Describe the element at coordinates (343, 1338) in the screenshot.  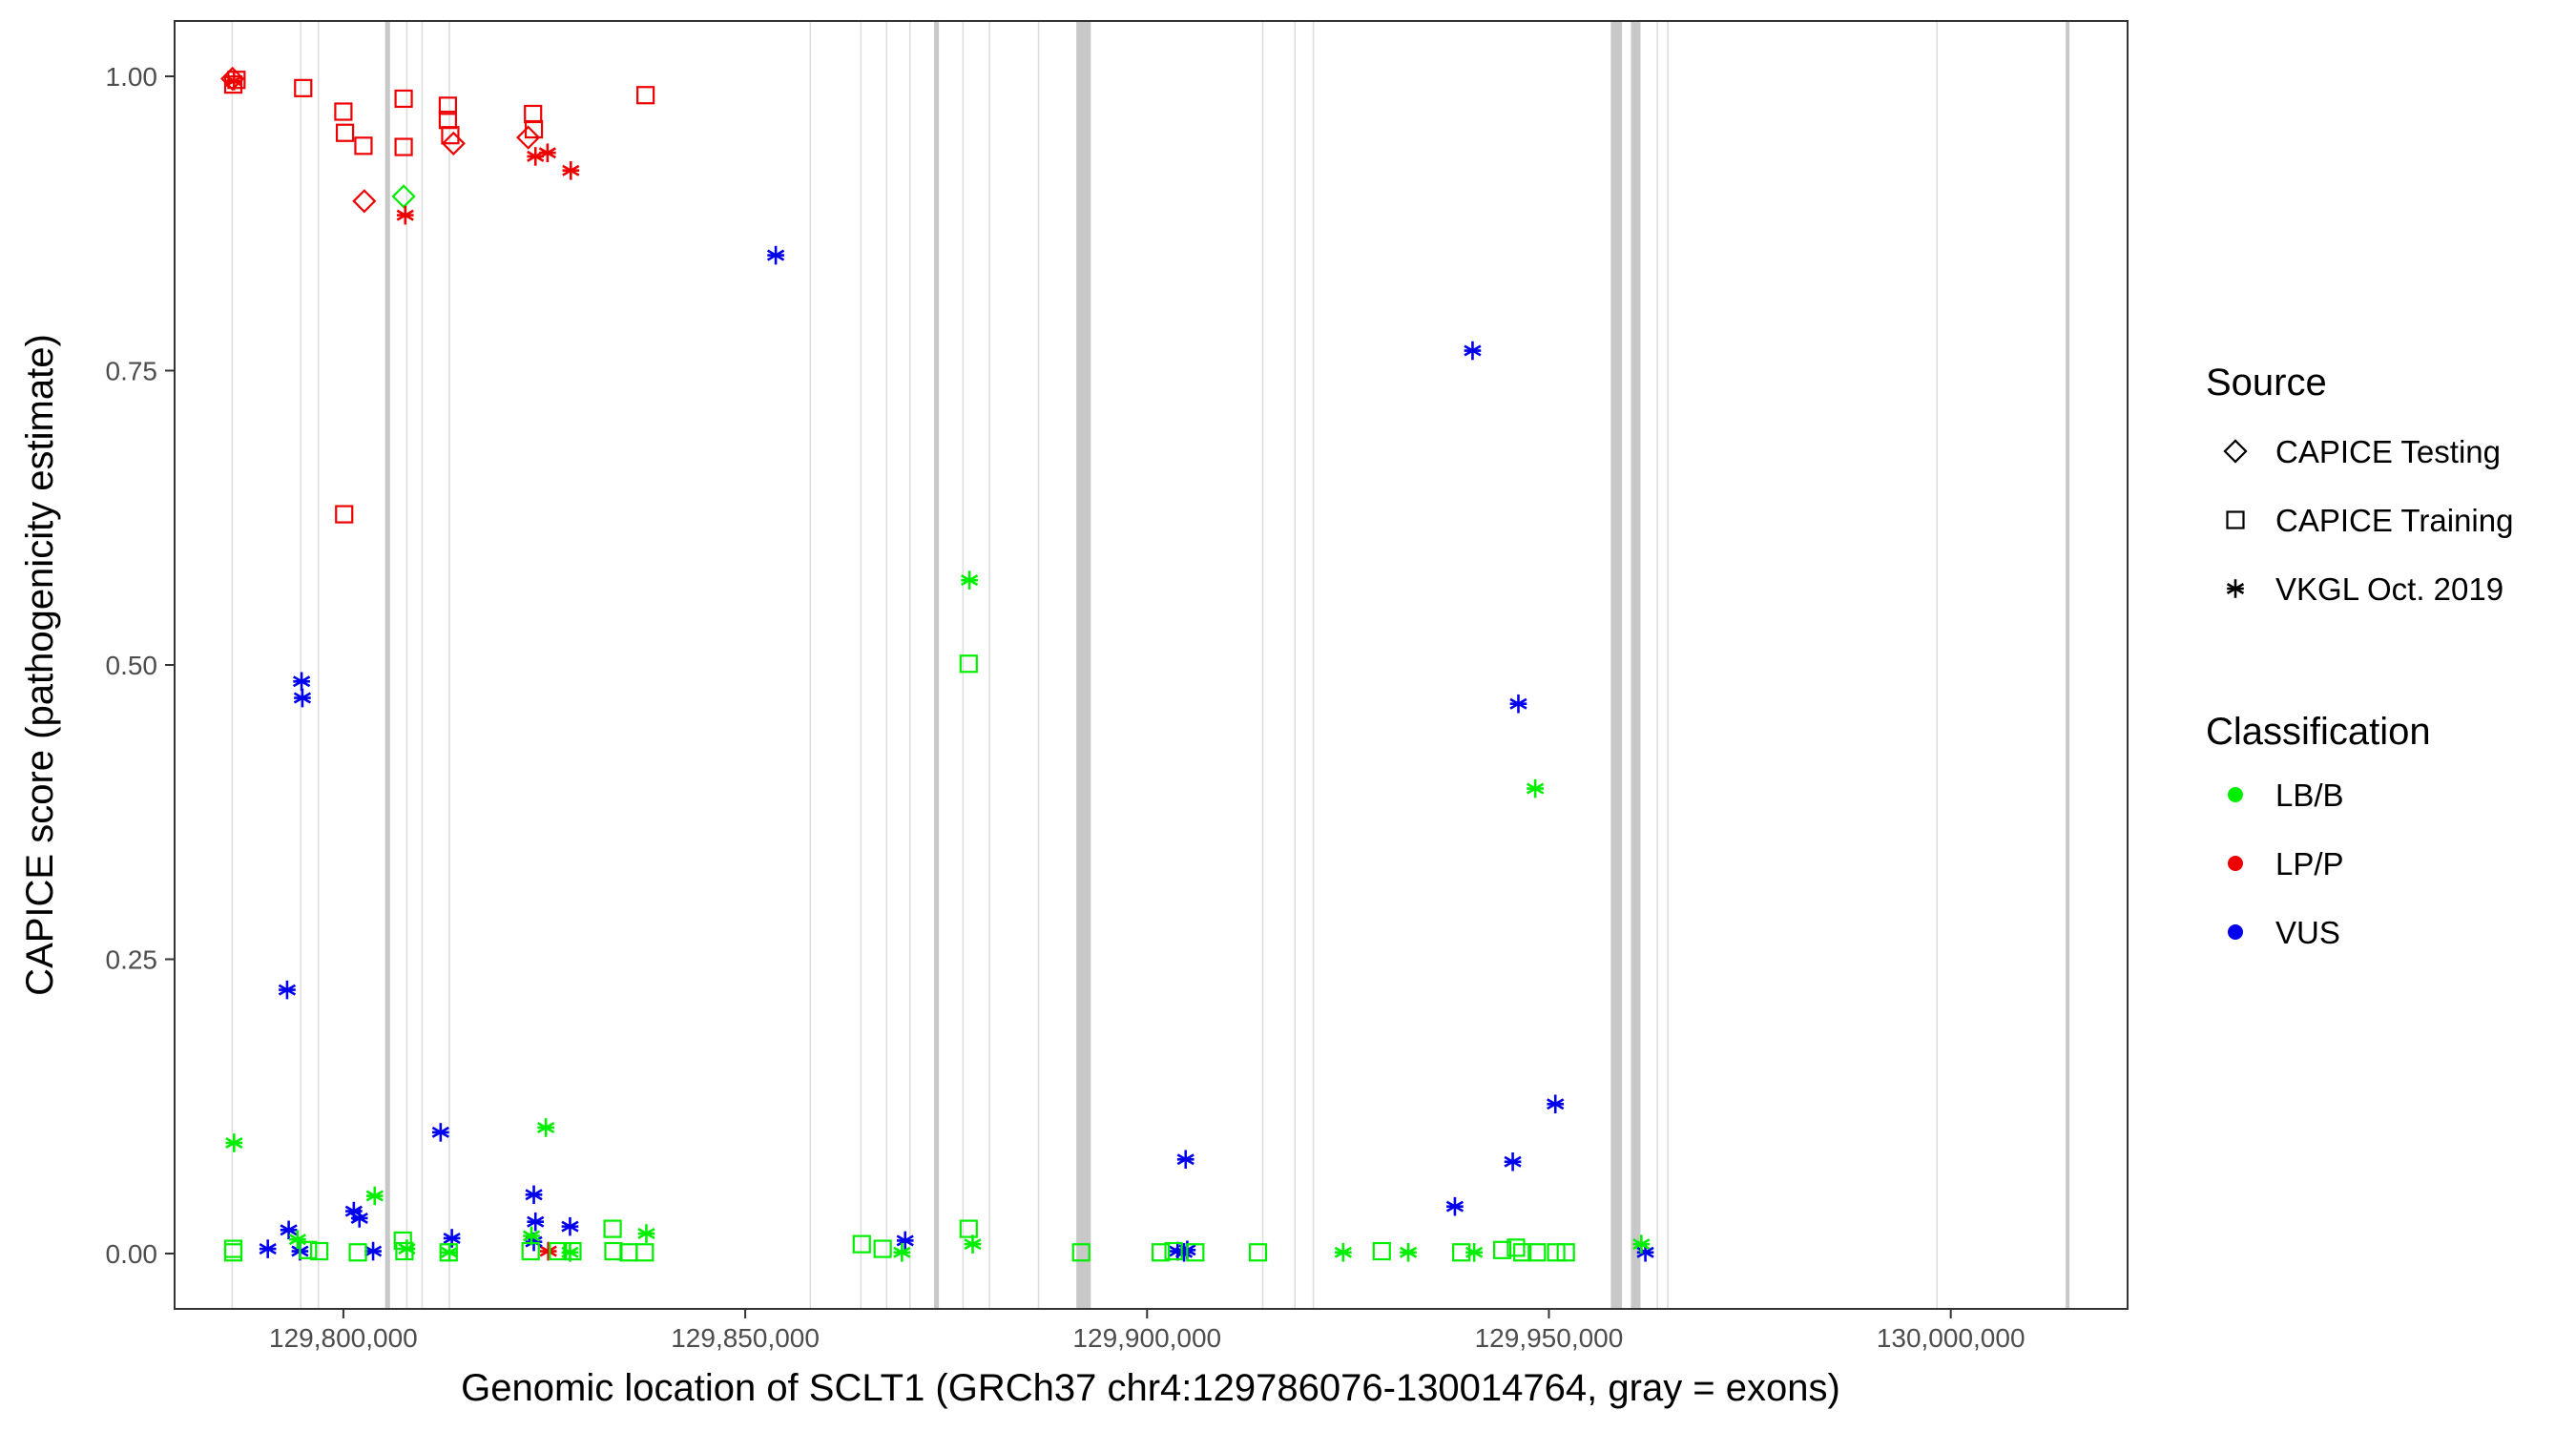
I see `x-tick-label: 129,800,000` at that location.